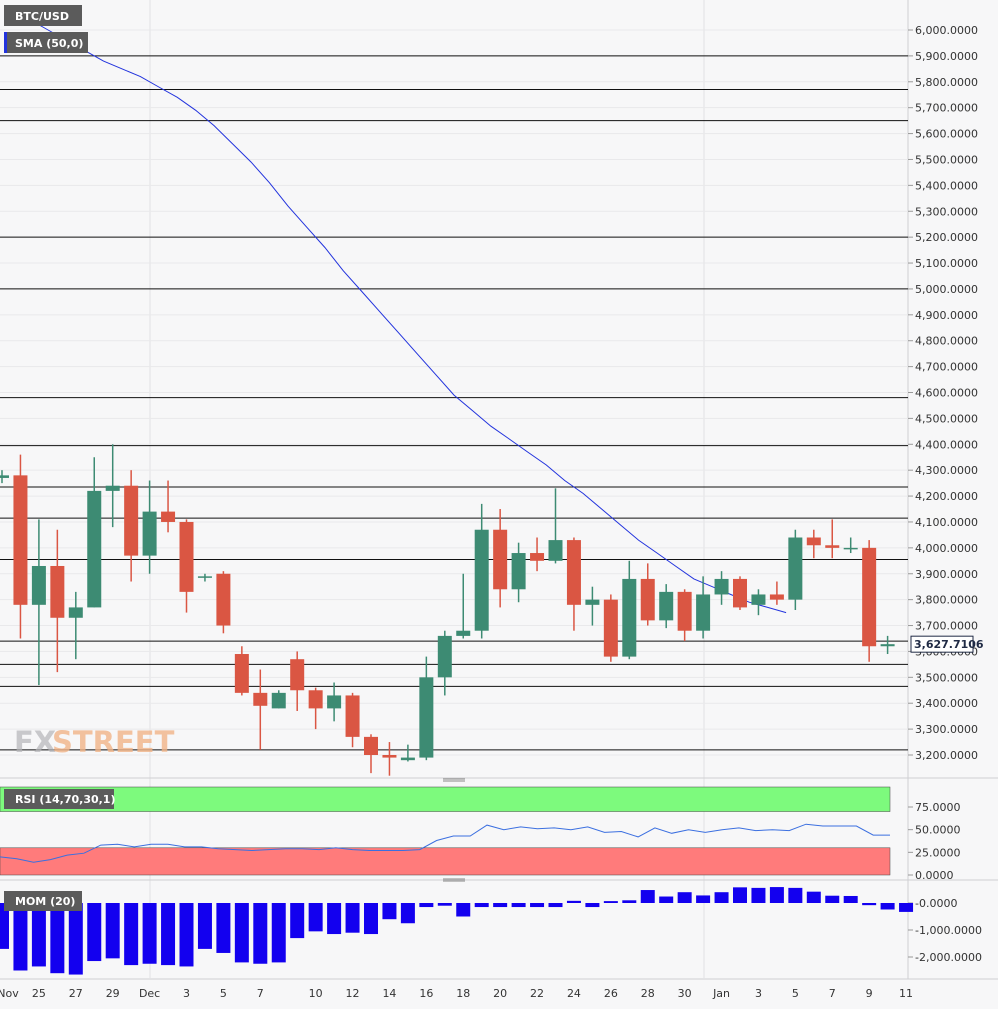 This screenshot has width=998, height=1009. Describe the element at coordinates (946, 393) in the screenshot. I see `price-tick-label: 4,600.0000` at that location.